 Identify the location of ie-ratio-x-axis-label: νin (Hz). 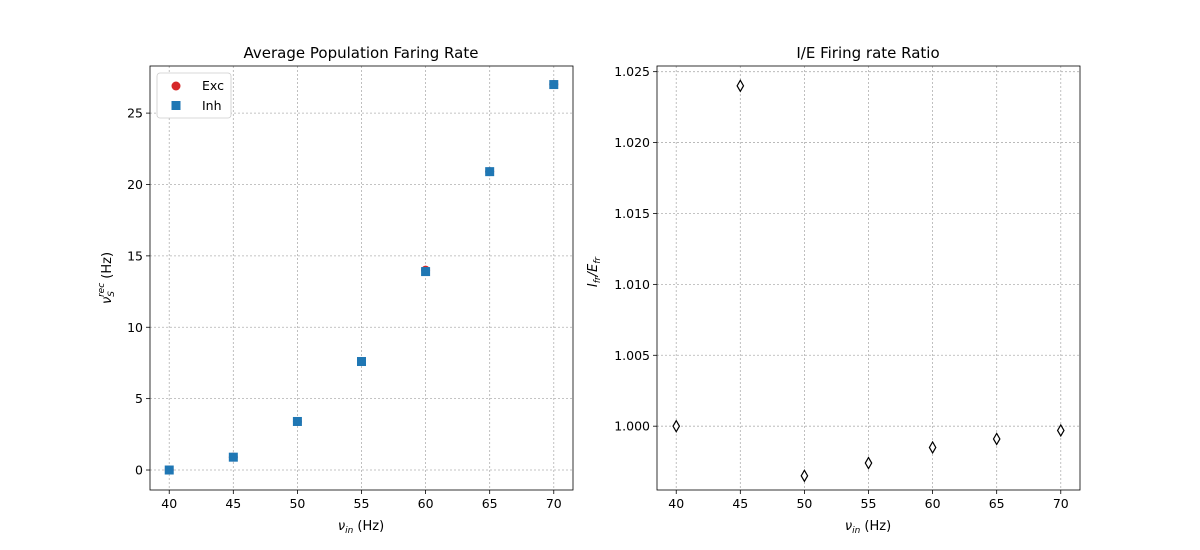
(868, 527).